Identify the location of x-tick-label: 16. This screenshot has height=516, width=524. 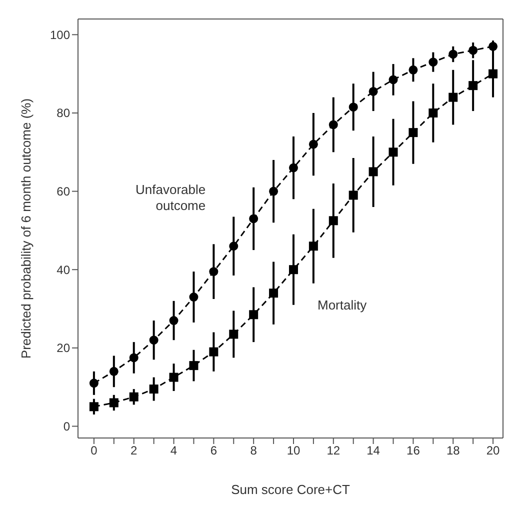
(413, 451).